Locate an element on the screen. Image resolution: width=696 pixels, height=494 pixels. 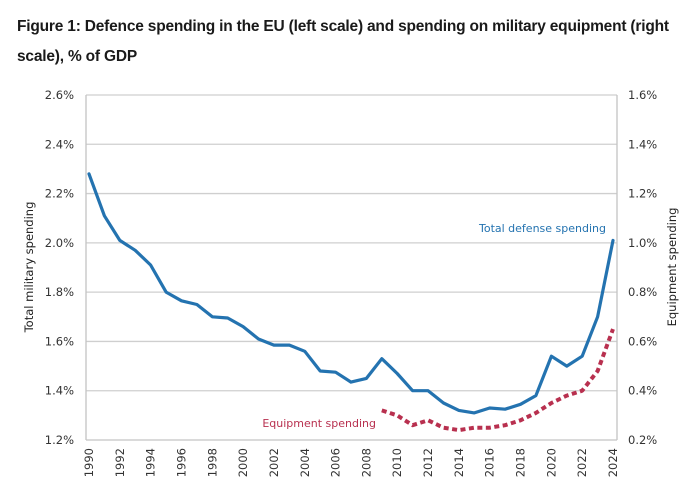
y-left-tick-label: 1.2% is located at coordinates (59, 440).